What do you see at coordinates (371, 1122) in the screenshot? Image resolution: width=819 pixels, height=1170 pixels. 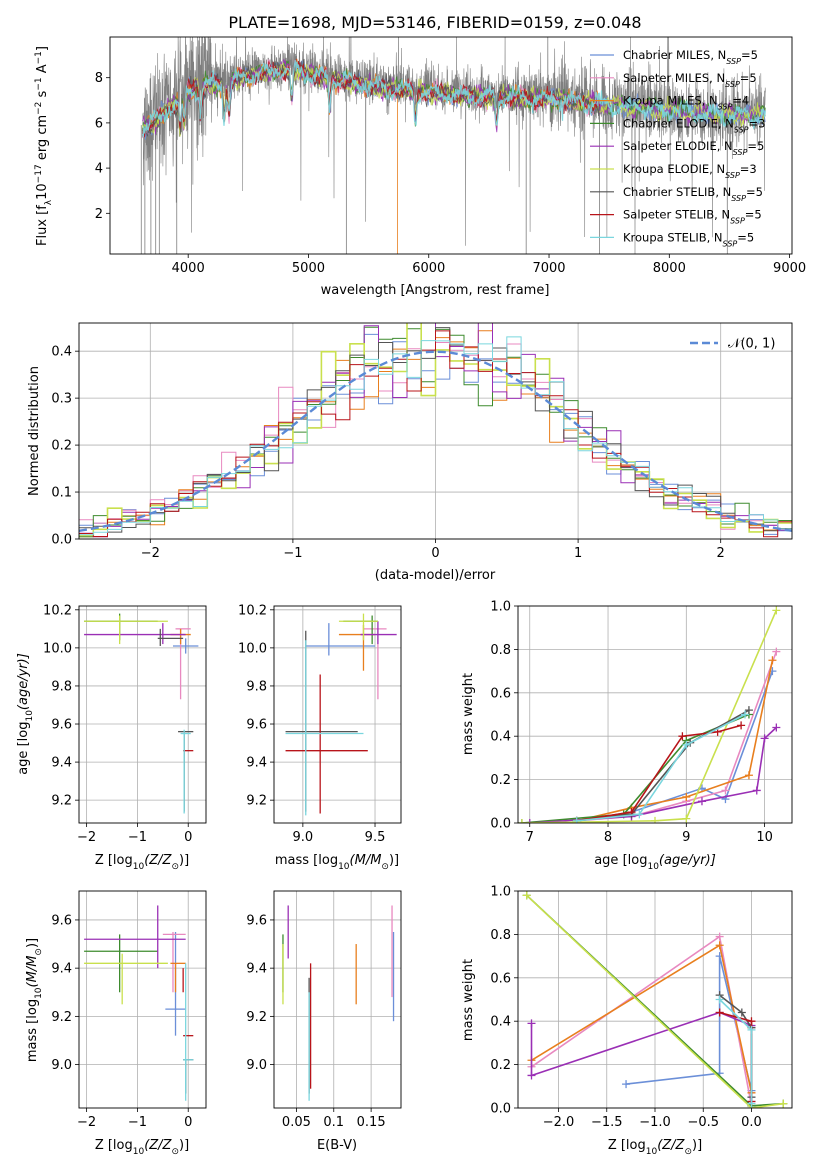 I see `x-tick-label: 0.15` at bounding box center [371, 1122].